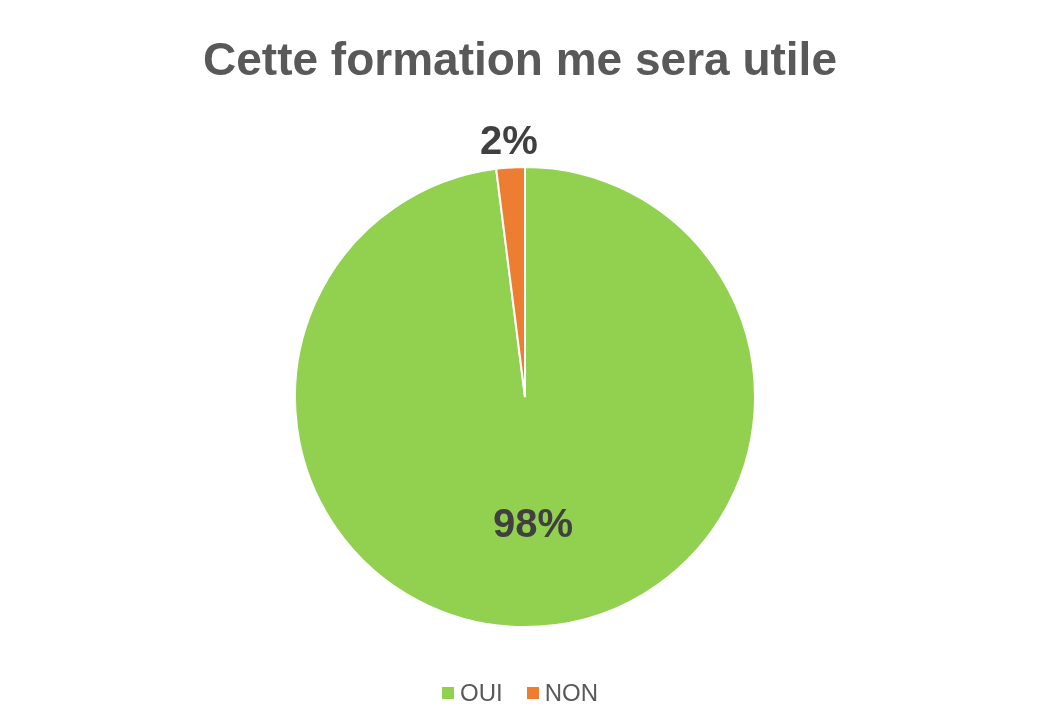 The height and width of the screenshot is (728, 1040). Describe the element at coordinates (571, 693) in the screenshot. I see `legend-label: NON` at that location.